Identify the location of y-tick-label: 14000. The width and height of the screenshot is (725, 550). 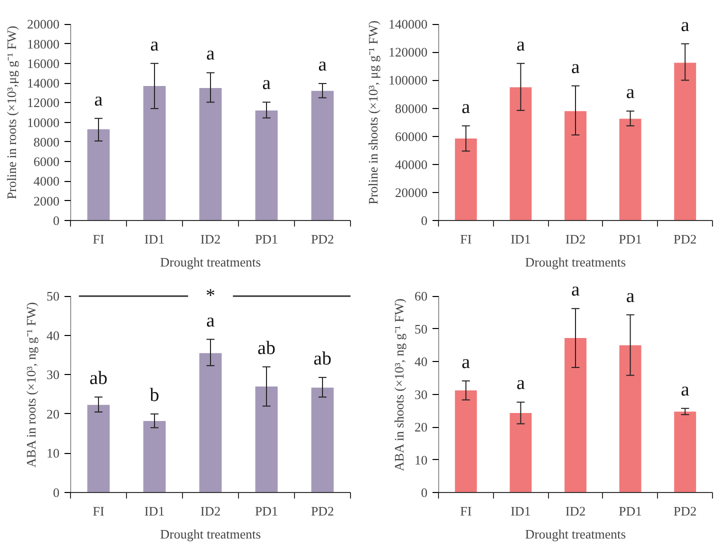
(43, 83).